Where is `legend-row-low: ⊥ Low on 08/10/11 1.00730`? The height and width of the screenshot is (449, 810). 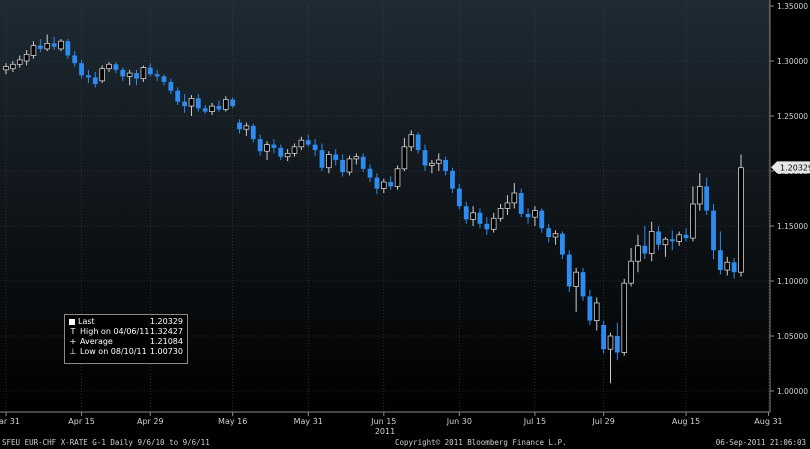 legend-row-low: ⊥ Low on 08/10/11 1.00730 is located at coordinates (126, 352).